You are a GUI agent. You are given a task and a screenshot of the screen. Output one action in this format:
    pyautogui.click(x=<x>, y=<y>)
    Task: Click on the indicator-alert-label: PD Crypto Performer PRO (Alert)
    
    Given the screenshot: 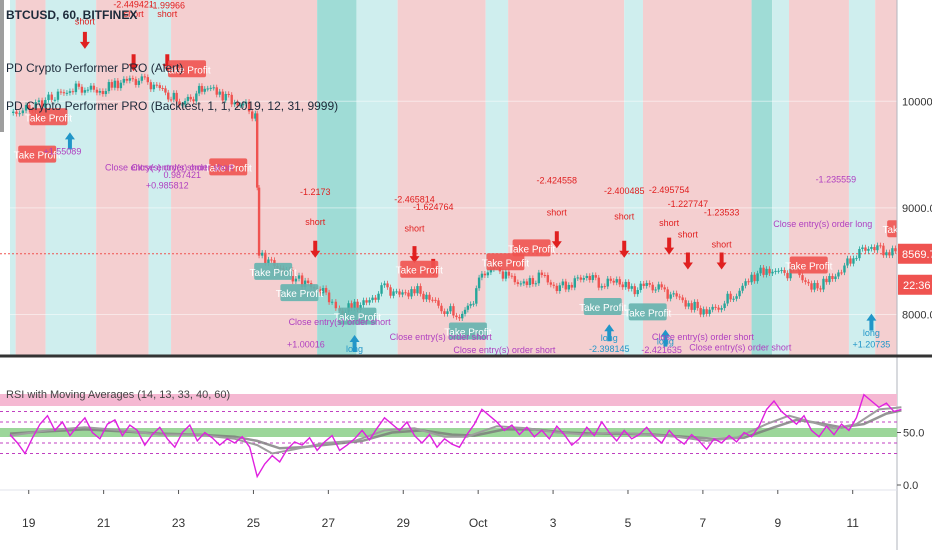 What is the action you would take?
    pyautogui.click(x=94, y=68)
    